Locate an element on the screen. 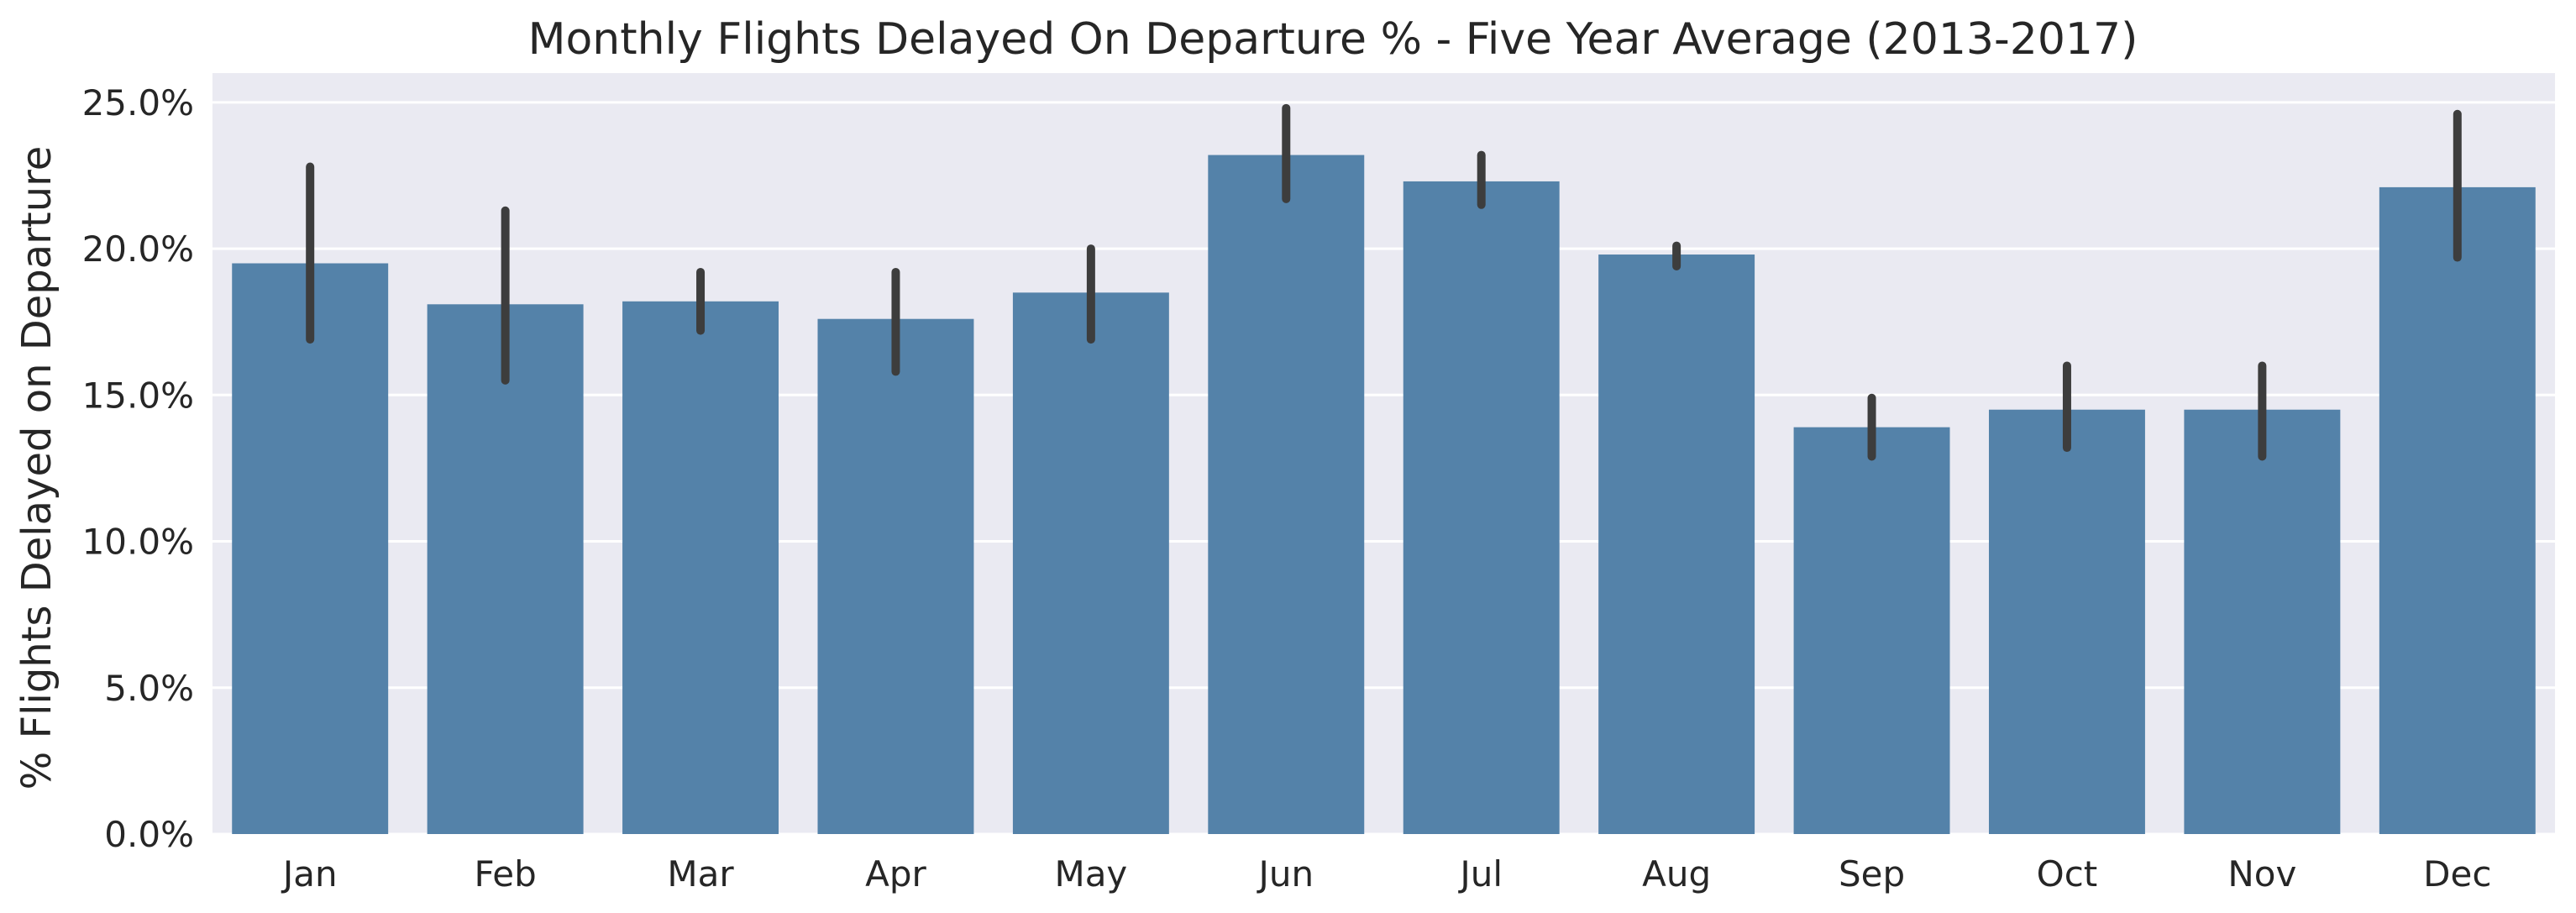  x-tick-label: Jun is located at coordinates (1285, 874).